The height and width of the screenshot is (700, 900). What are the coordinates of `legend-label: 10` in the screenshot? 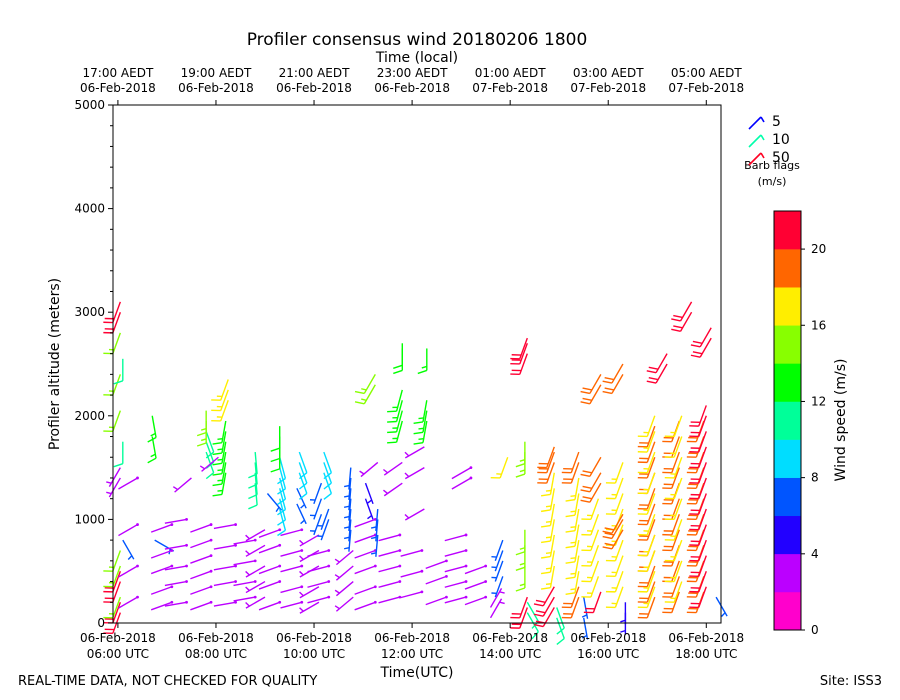 It's located at (781, 140).